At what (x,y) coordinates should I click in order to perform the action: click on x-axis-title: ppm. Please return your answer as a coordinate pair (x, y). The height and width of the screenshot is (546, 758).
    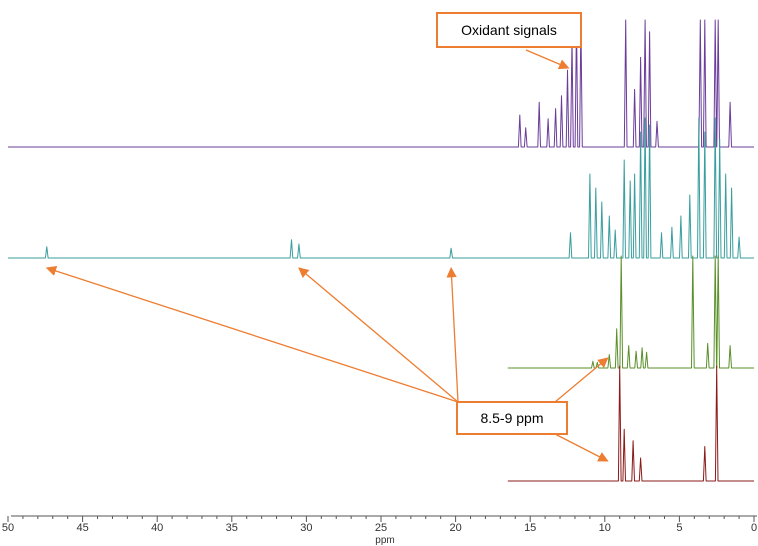
    Looking at the image, I should click on (384, 540).